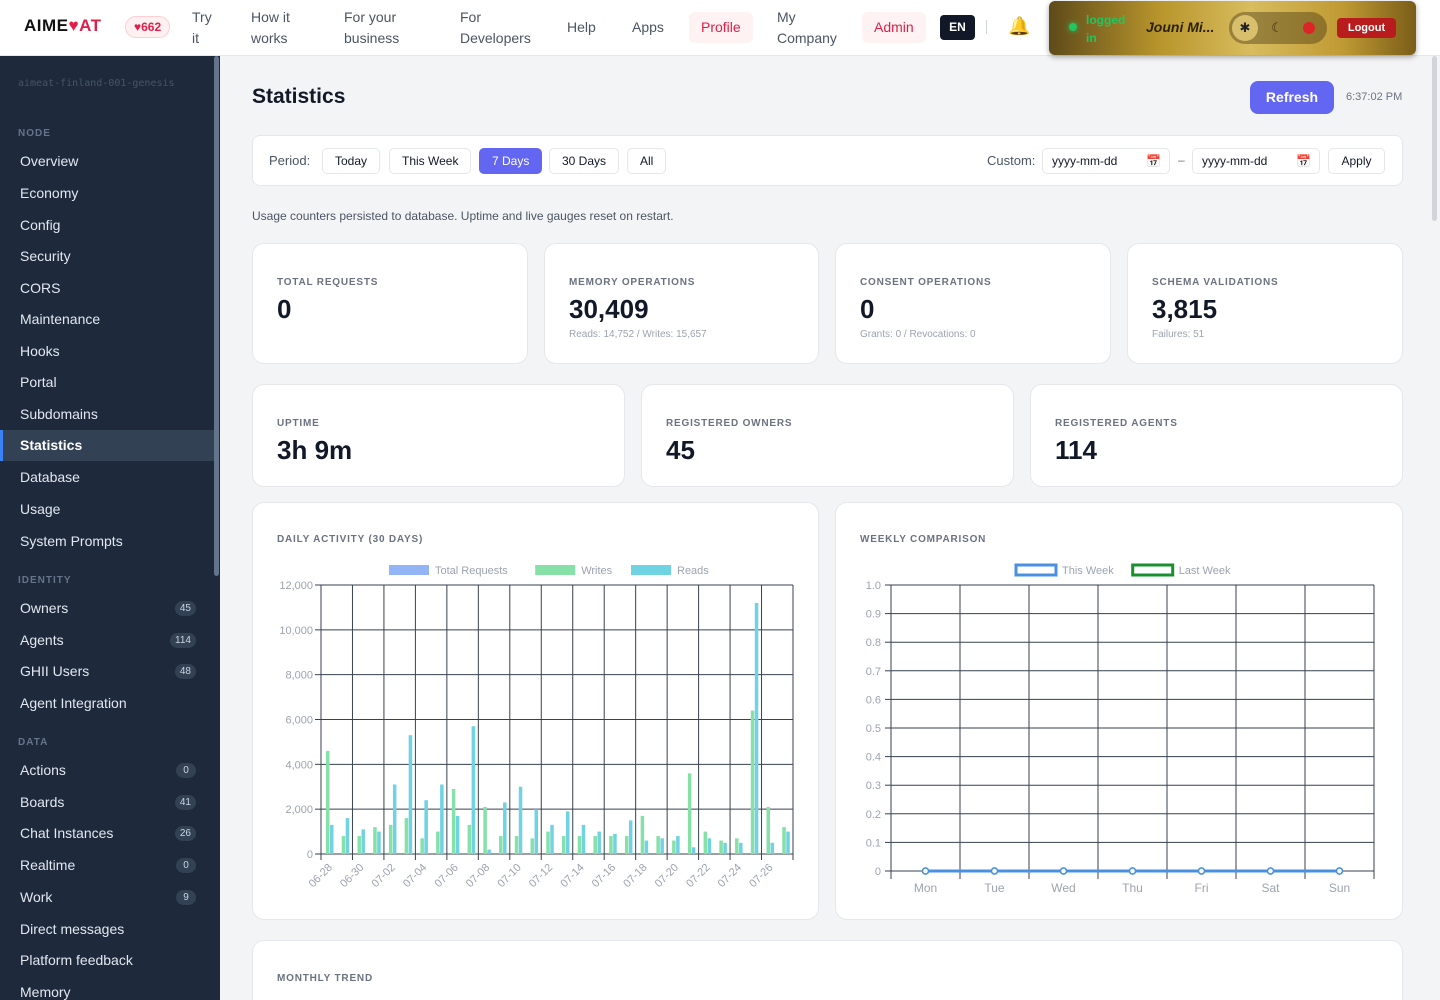 The height and width of the screenshot is (1000, 1440). What do you see at coordinates (284, 309) in the screenshot?
I see `stat-value: 0` at bounding box center [284, 309].